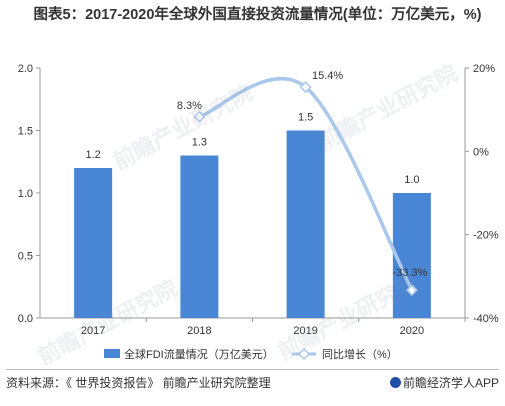  I want to click on y-tick-label-right: 20%, so click(484, 69).